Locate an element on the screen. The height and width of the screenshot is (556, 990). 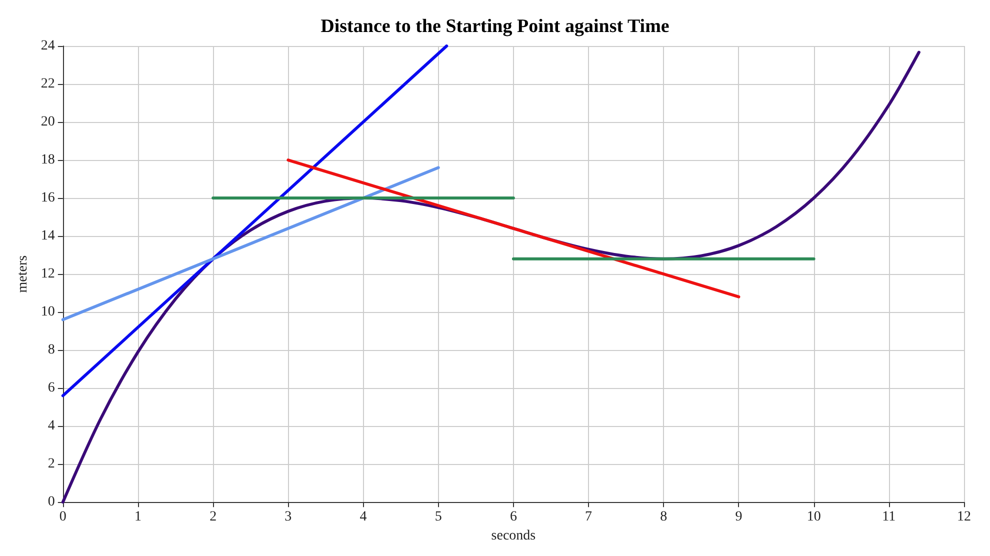
y-tick-label: 10 is located at coordinates (47, 312).